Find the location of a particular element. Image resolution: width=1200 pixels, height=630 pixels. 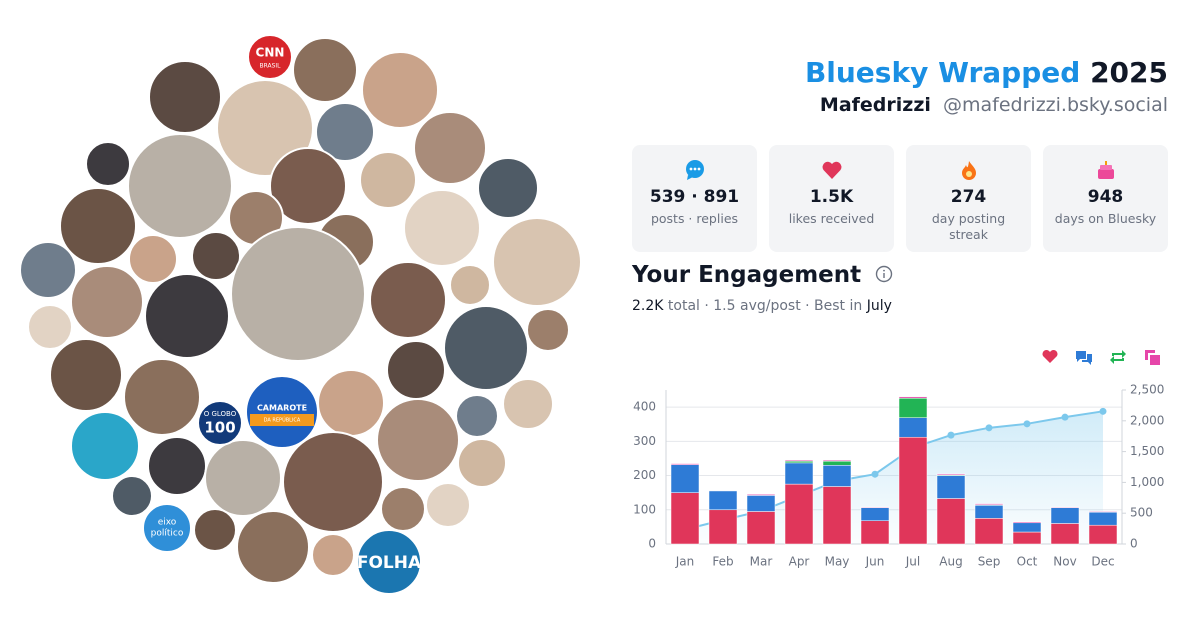

user-line: Mafedrizzi @mafedrizzi.bsky.social is located at coordinates (994, 105).